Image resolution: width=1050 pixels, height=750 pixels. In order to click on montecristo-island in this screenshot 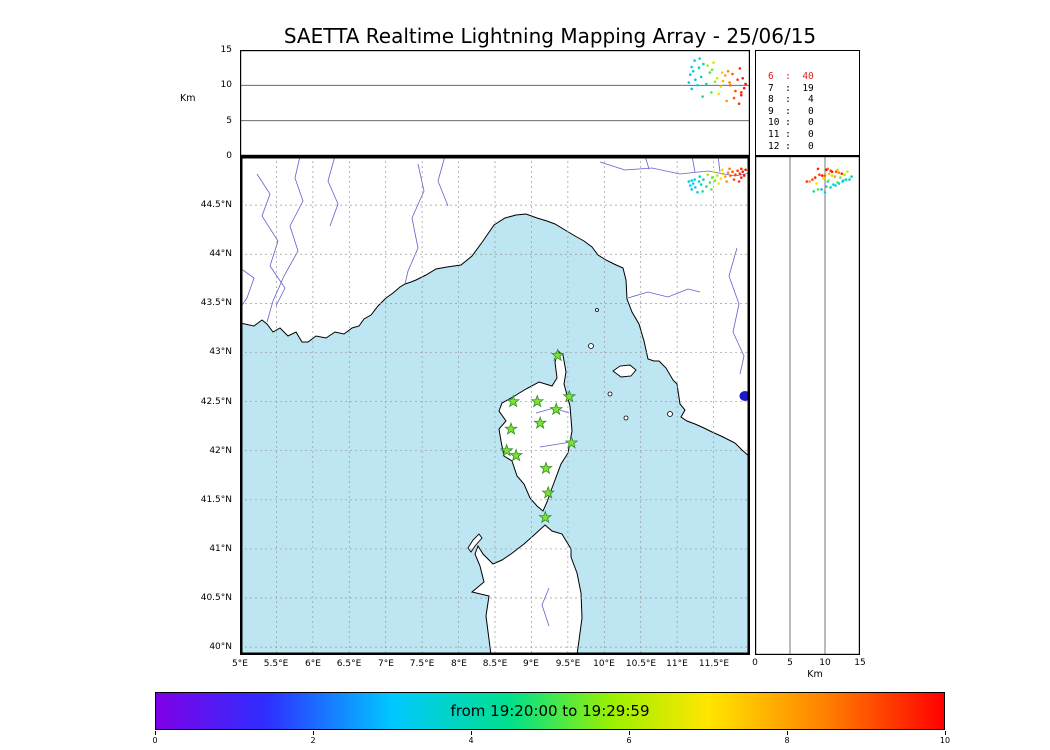, I will do `click(626, 418)`.